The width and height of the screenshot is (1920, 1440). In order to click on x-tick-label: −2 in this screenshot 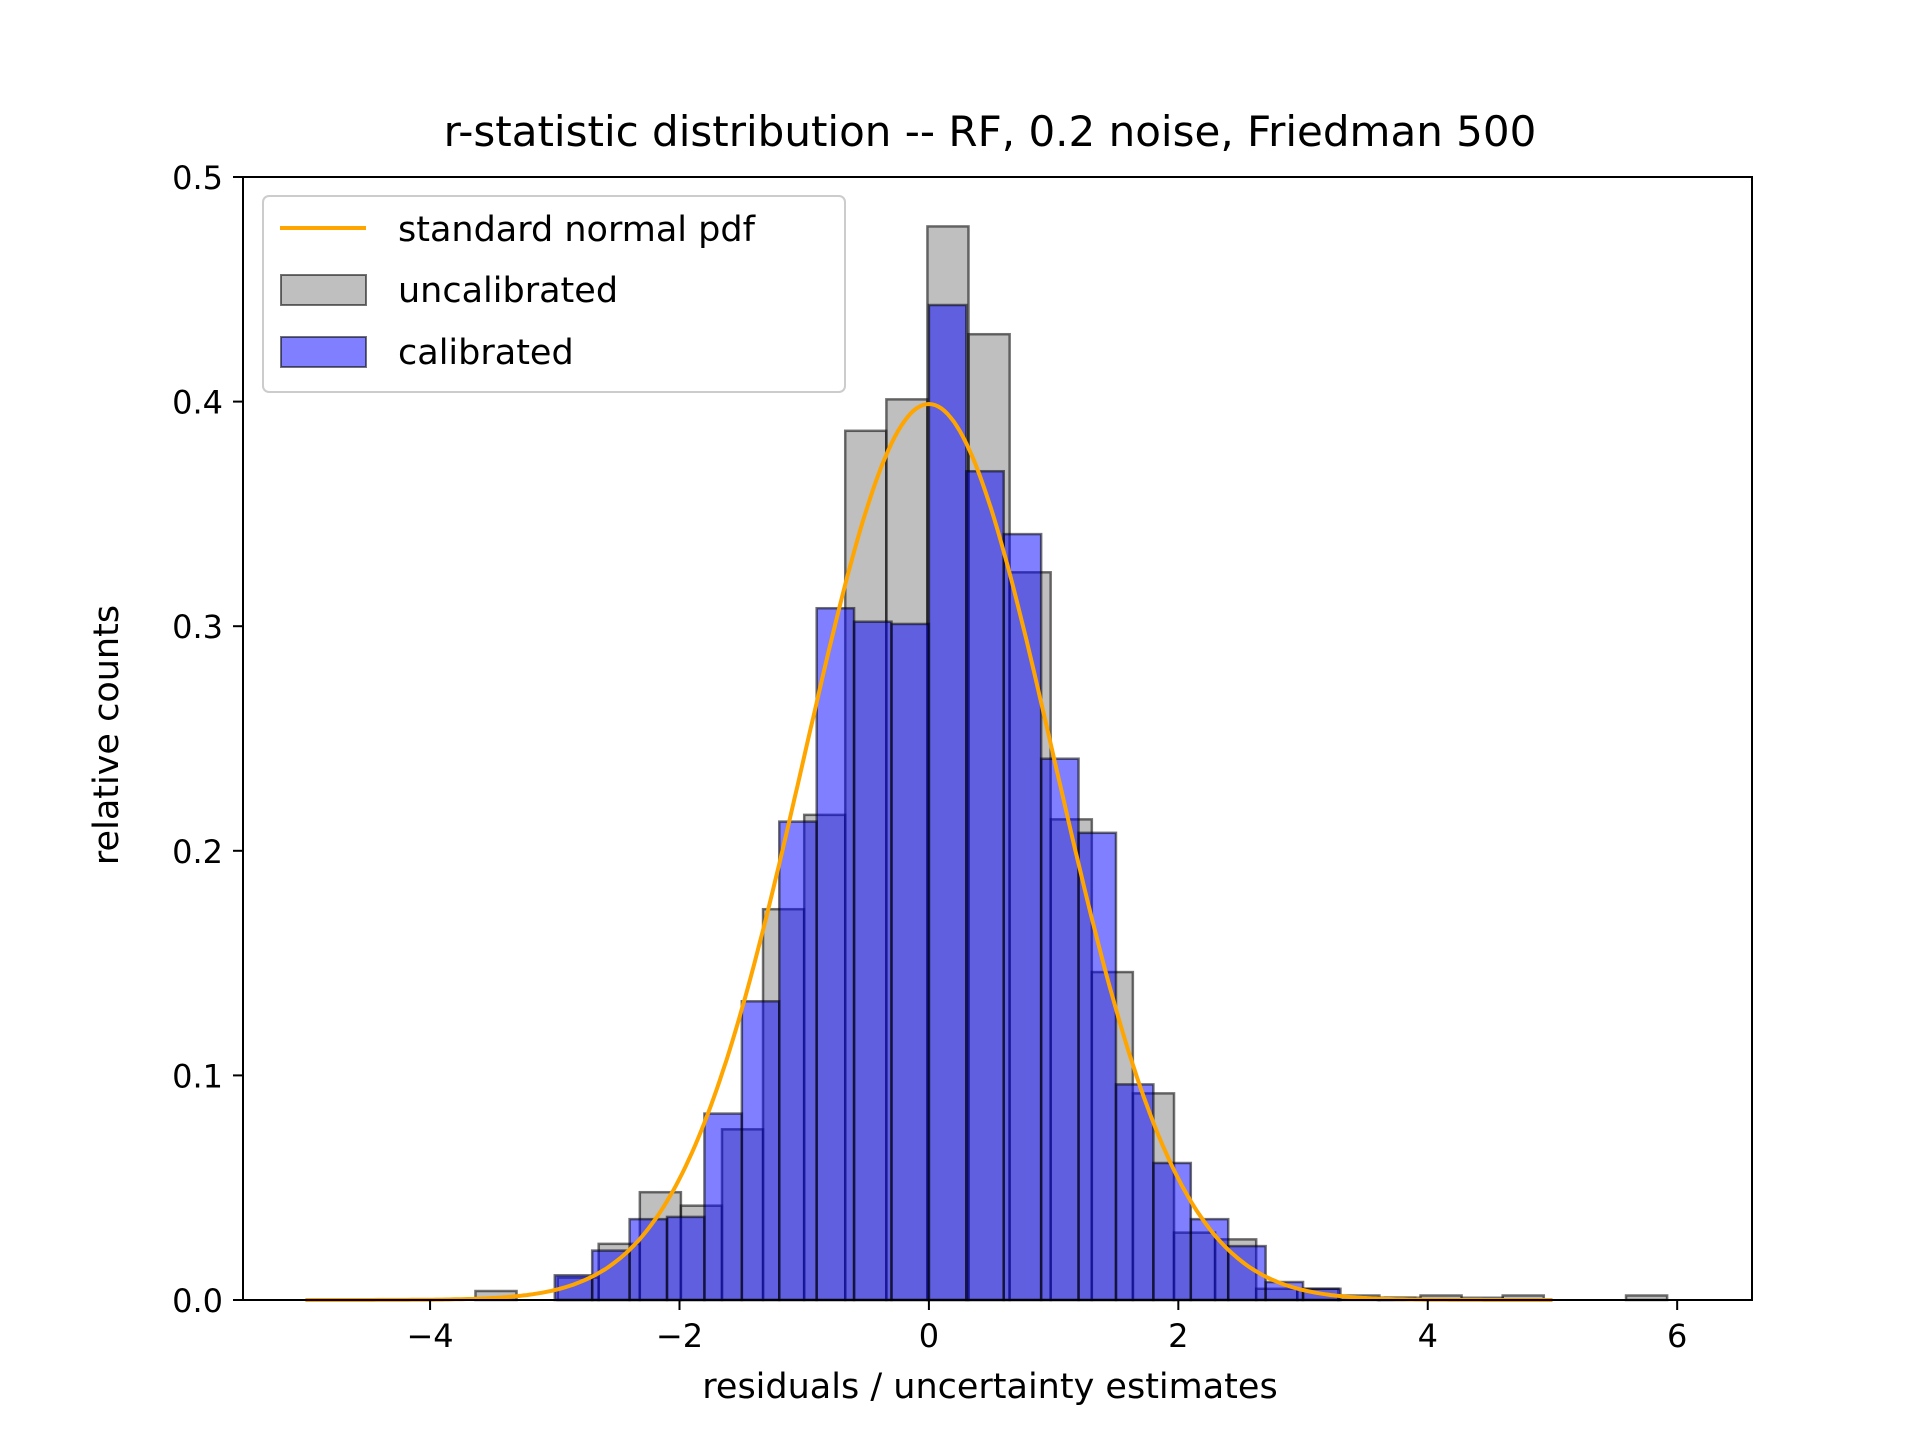, I will do `click(679, 1336)`.